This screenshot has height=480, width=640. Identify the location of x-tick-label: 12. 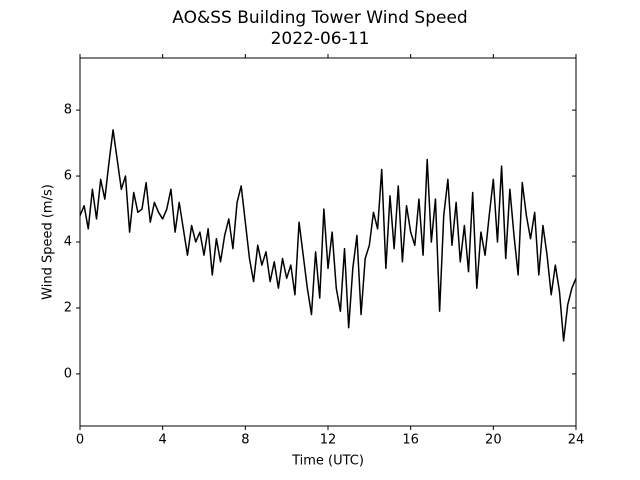
(328, 440).